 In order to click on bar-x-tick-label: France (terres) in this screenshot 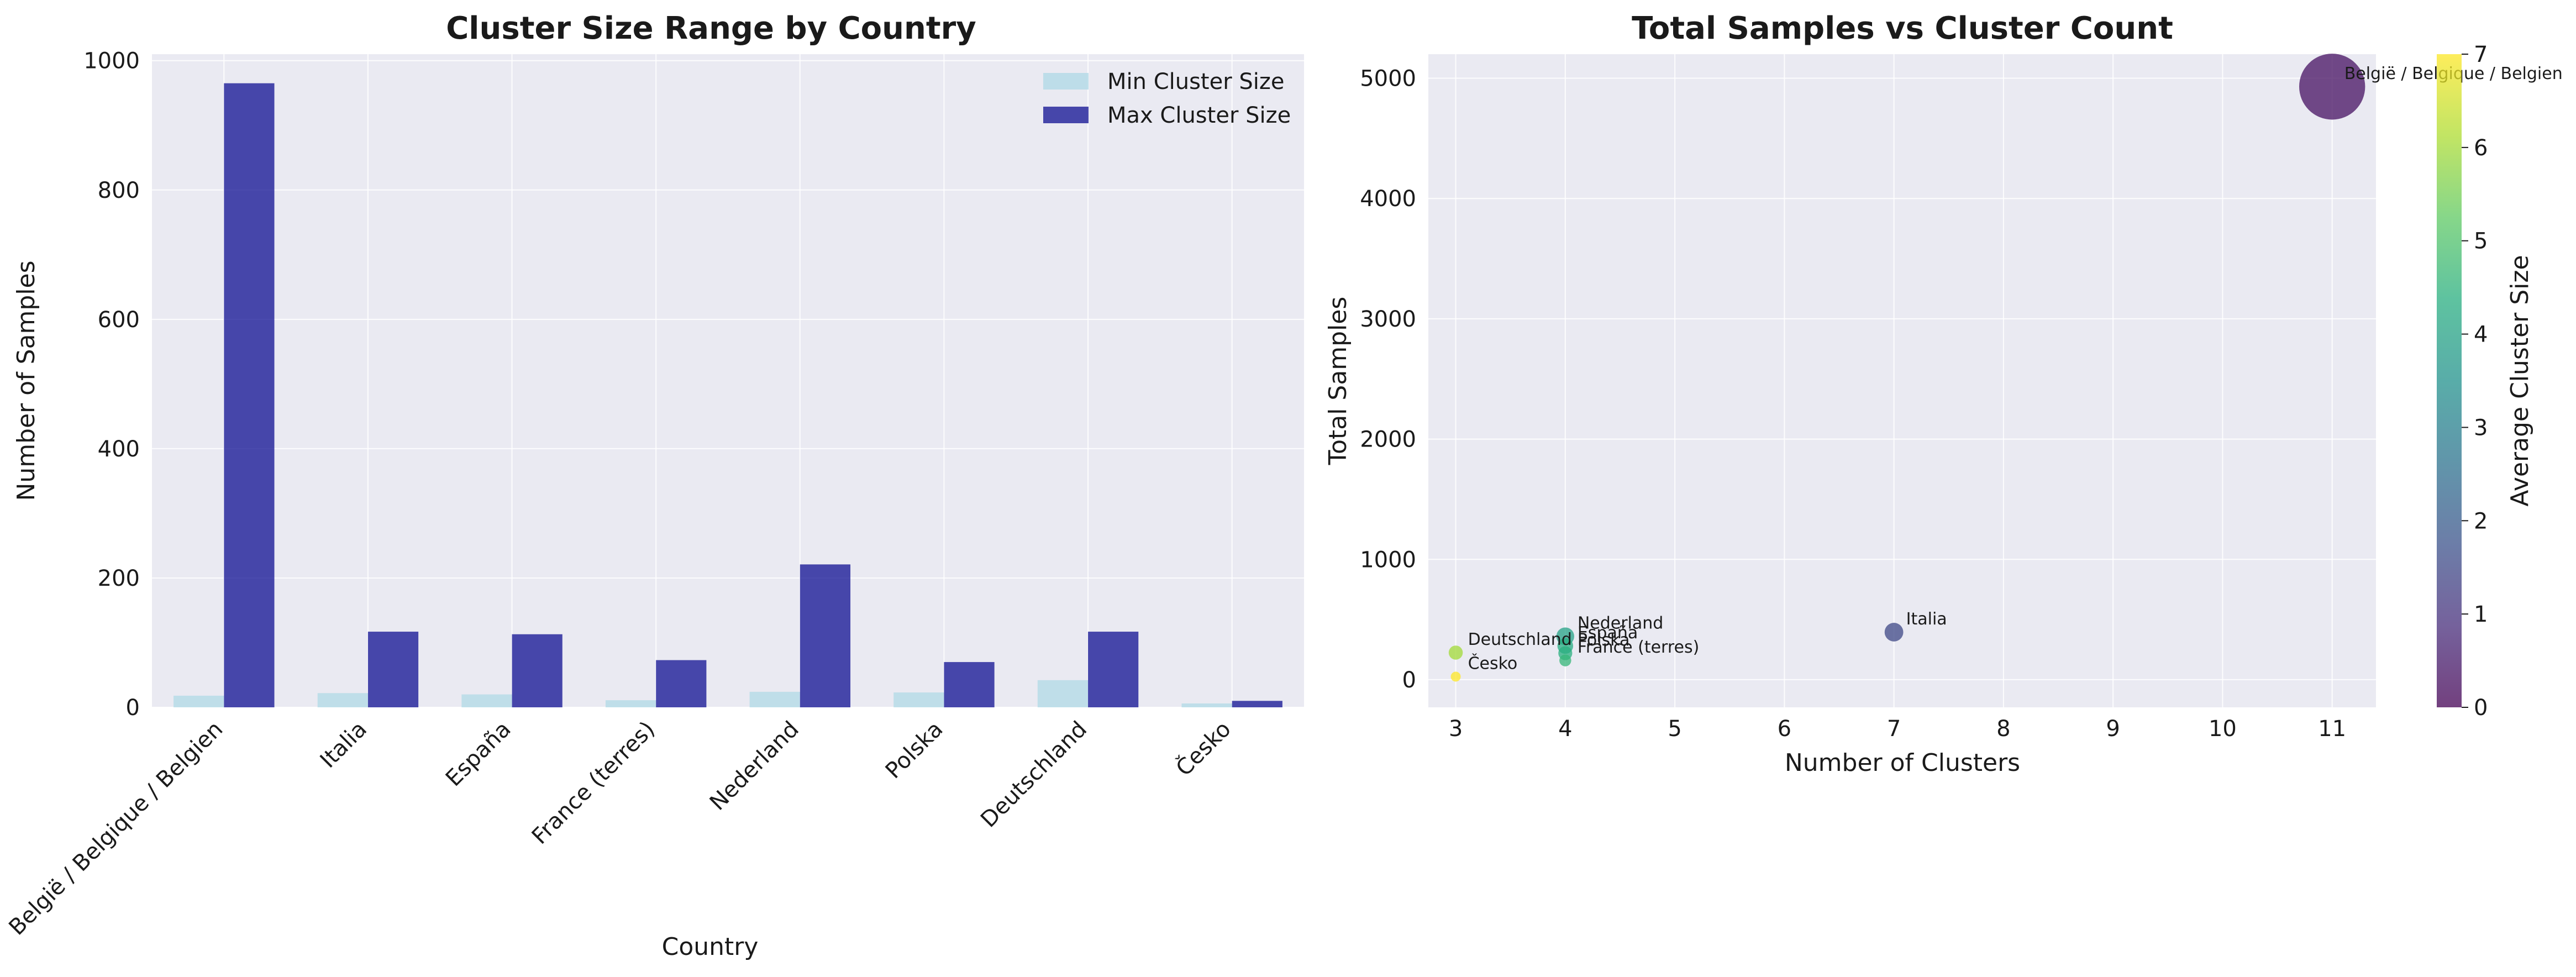, I will do `click(593, 783)`.